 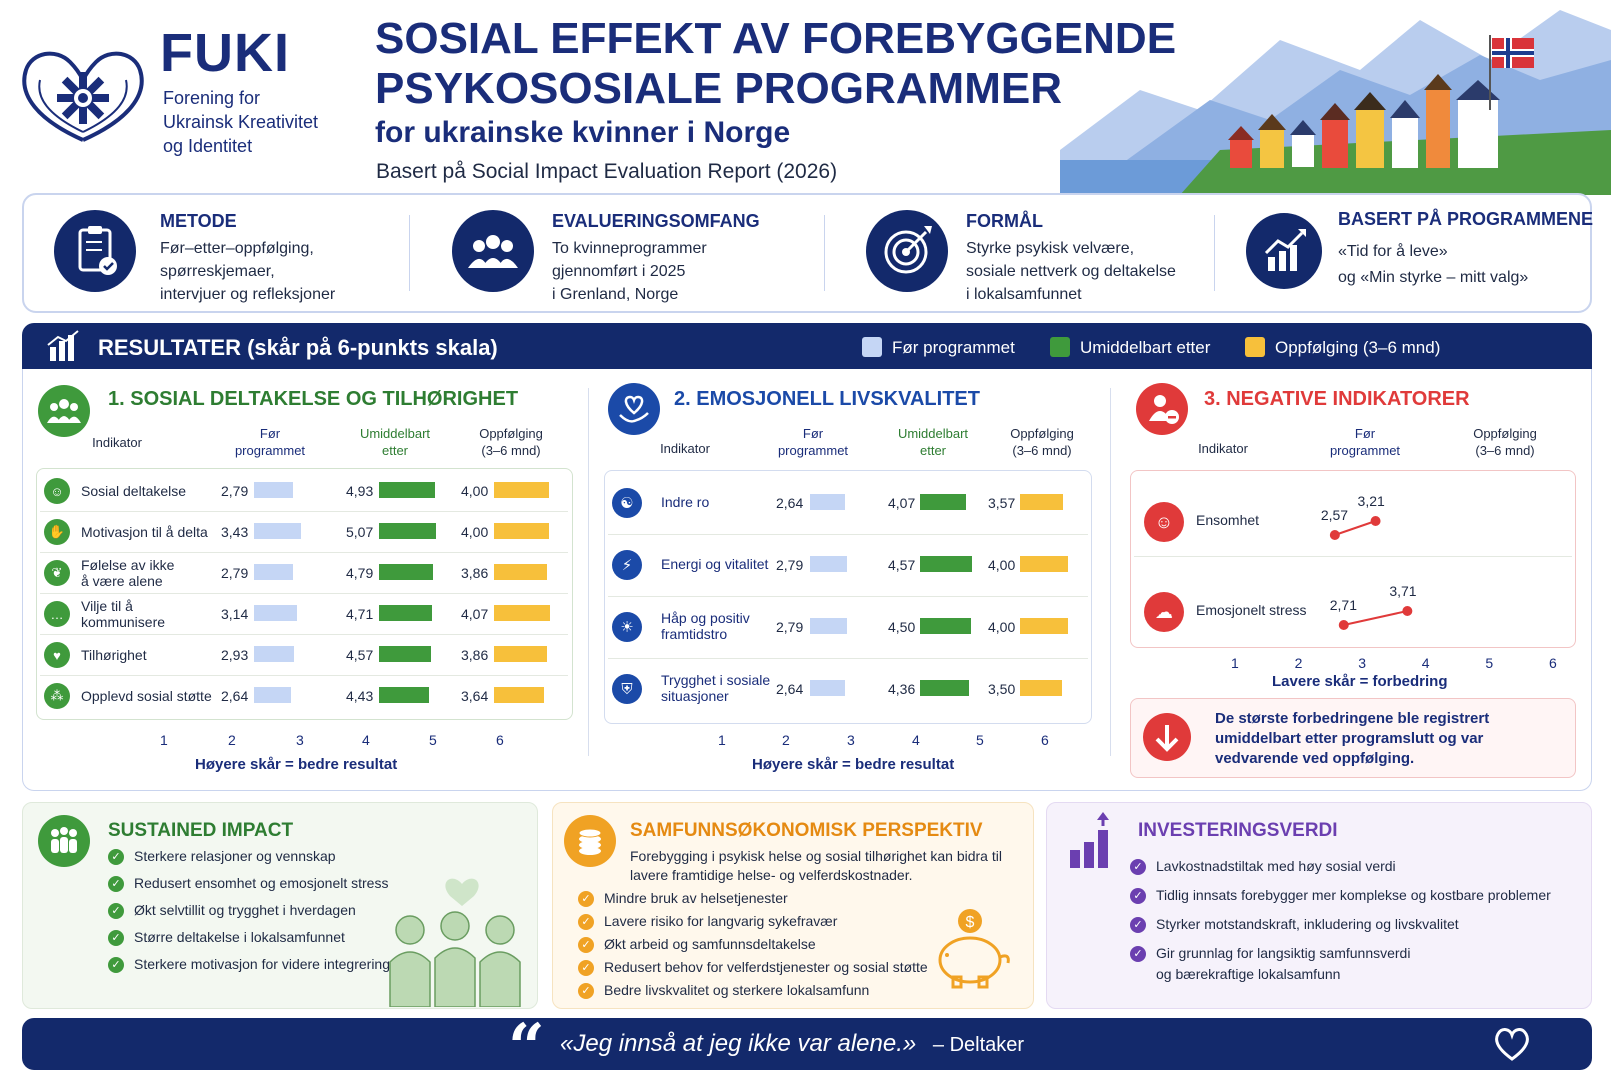 What do you see at coordinates (978, 1045) in the screenshot?
I see `quote-author: – Deltaker` at bounding box center [978, 1045].